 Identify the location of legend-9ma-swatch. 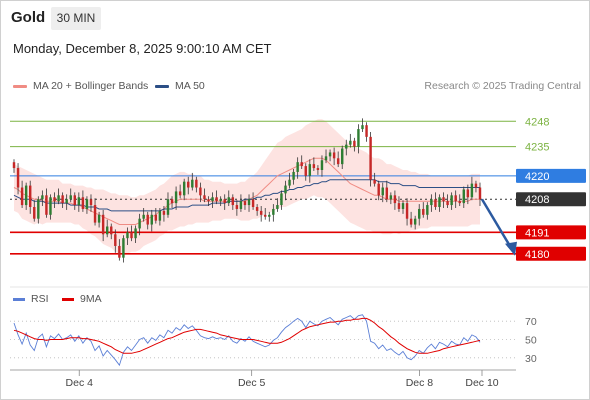
(68, 299).